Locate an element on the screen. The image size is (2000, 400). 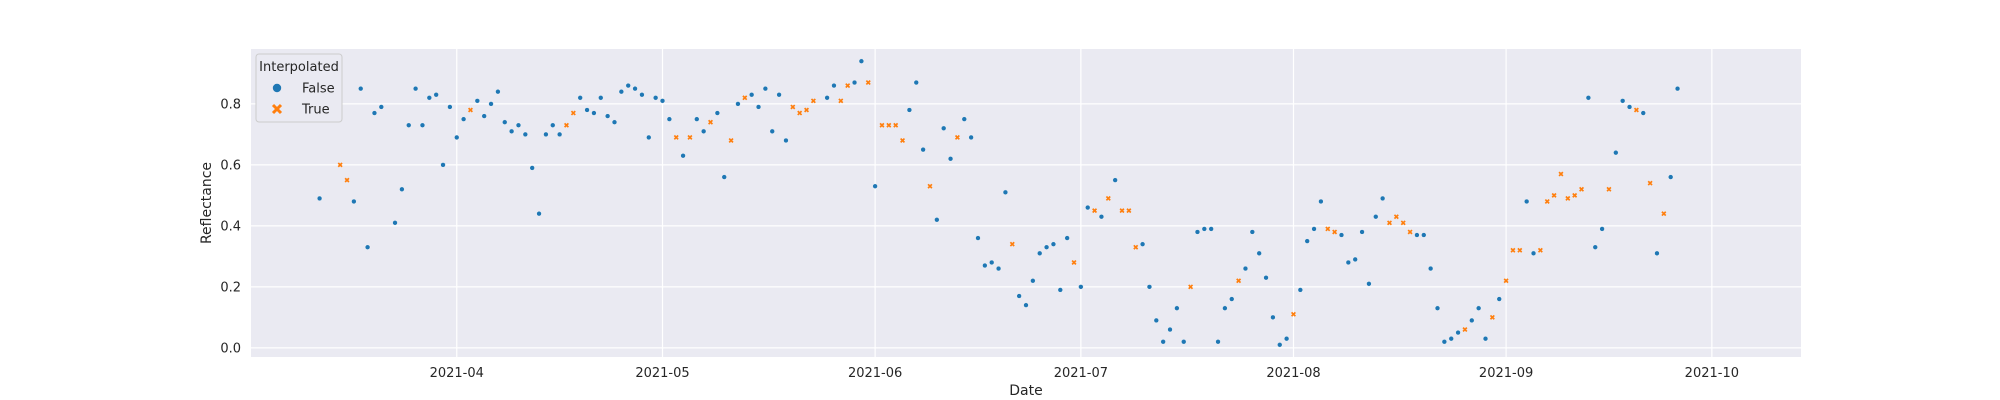
legend-marker-false is located at coordinates (277, 88).